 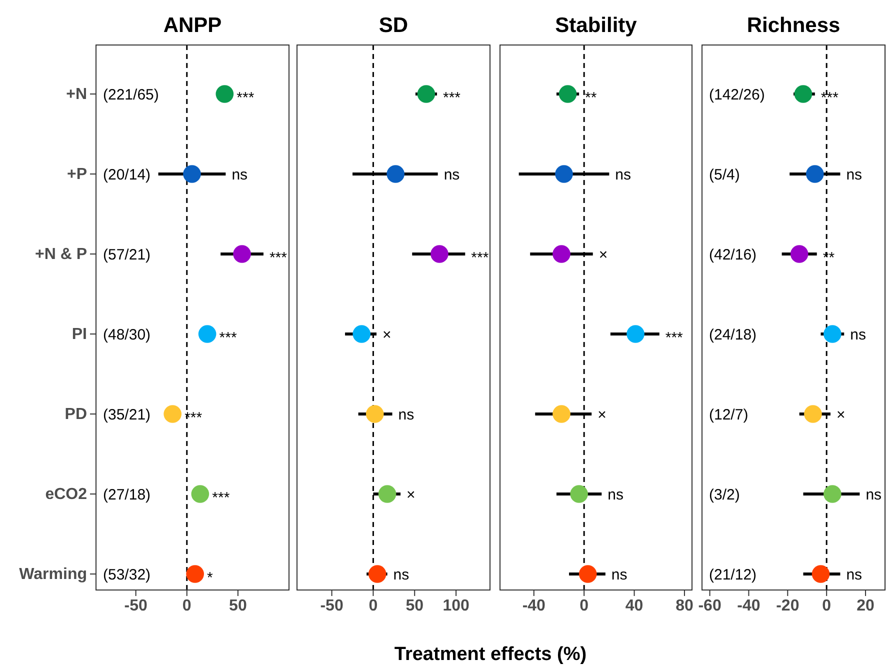 I want to click on chart-title: ANPP, so click(x=192, y=25).